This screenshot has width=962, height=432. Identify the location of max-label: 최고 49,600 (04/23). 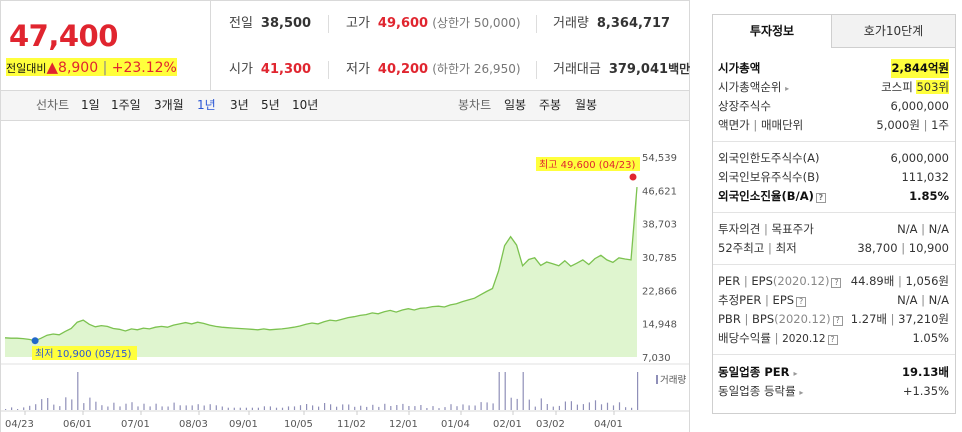
(587, 165).